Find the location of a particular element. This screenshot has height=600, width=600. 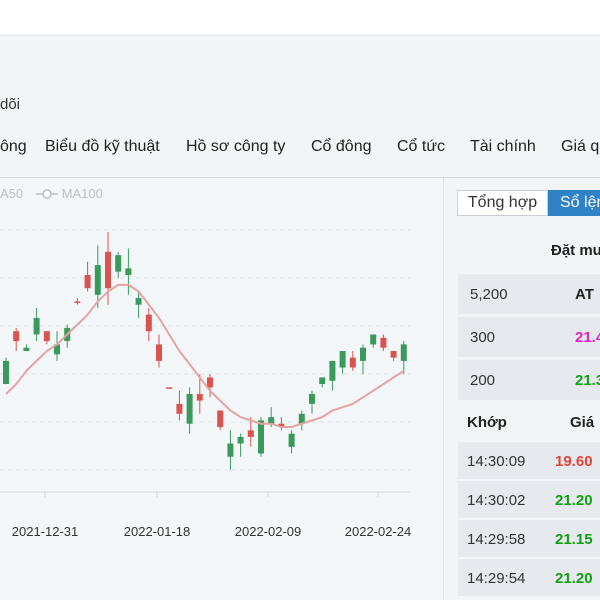

legend-ma50: A50 is located at coordinates (12, 193).